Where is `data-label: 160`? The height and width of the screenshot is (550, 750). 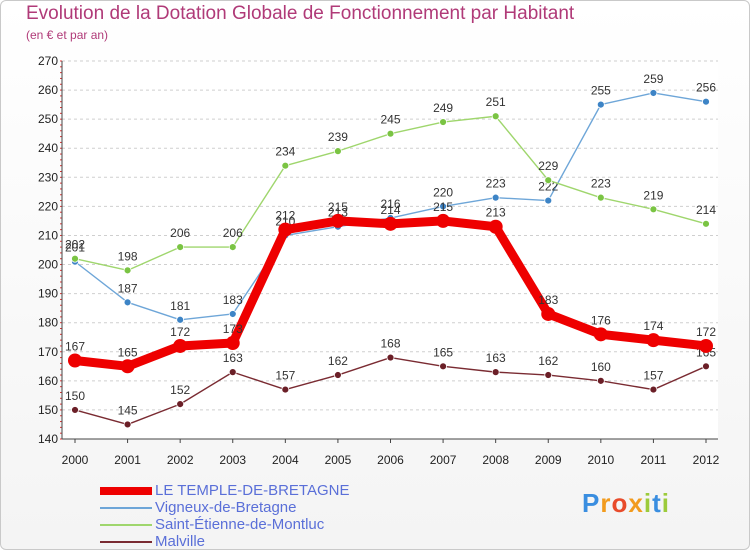 data-label: 160 is located at coordinates (601, 367).